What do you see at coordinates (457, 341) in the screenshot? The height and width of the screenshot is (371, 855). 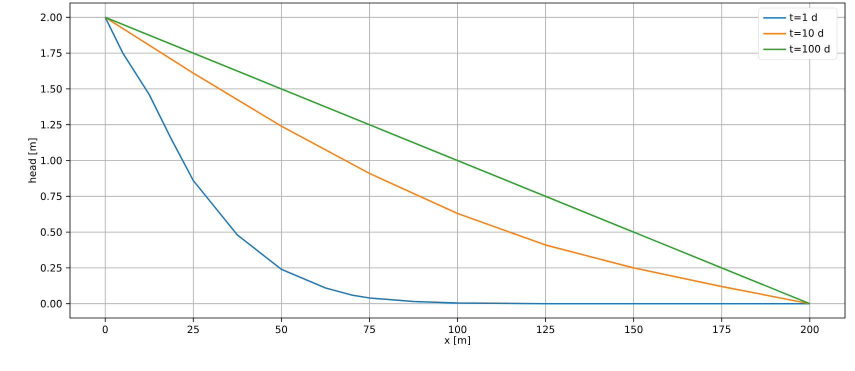 I see `x-axis-title: x [m]` at bounding box center [457, 341].